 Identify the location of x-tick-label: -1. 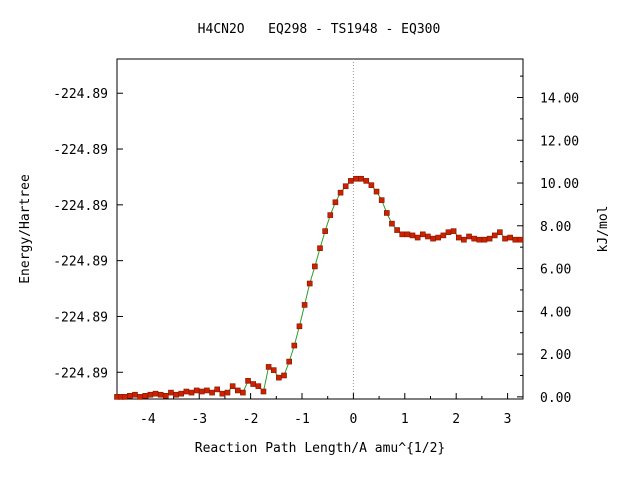
(302, 419).